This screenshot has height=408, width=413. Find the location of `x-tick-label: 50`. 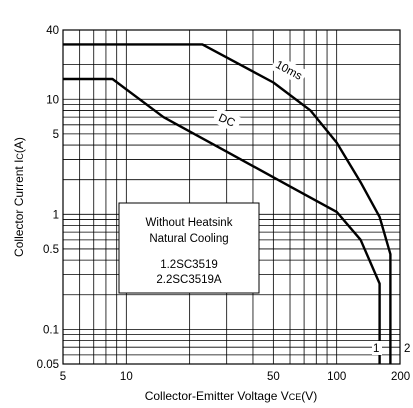

x-tick-label: 50 is located at coordinates (273, 377).